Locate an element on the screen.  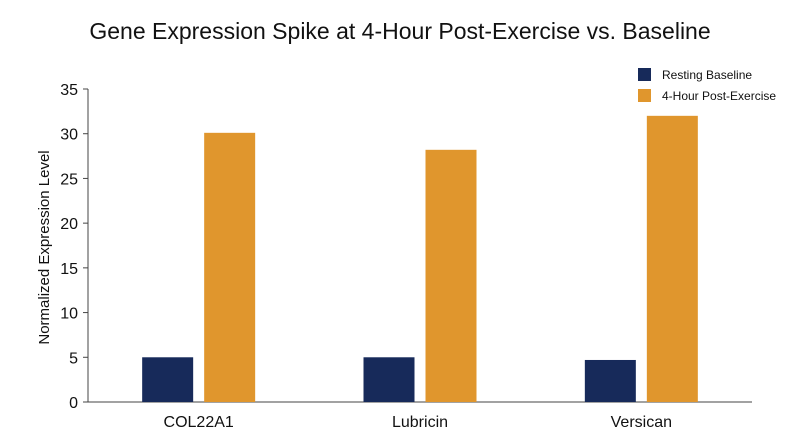
y-axis-label: Normalized Expression Level is located at coordinates (44, 247).